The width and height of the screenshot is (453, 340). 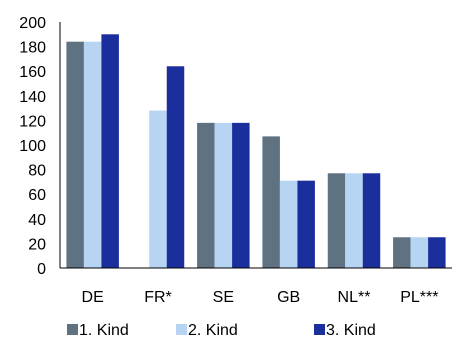 I want to click on y-tick-label: 120, so click(x=32, y=121).